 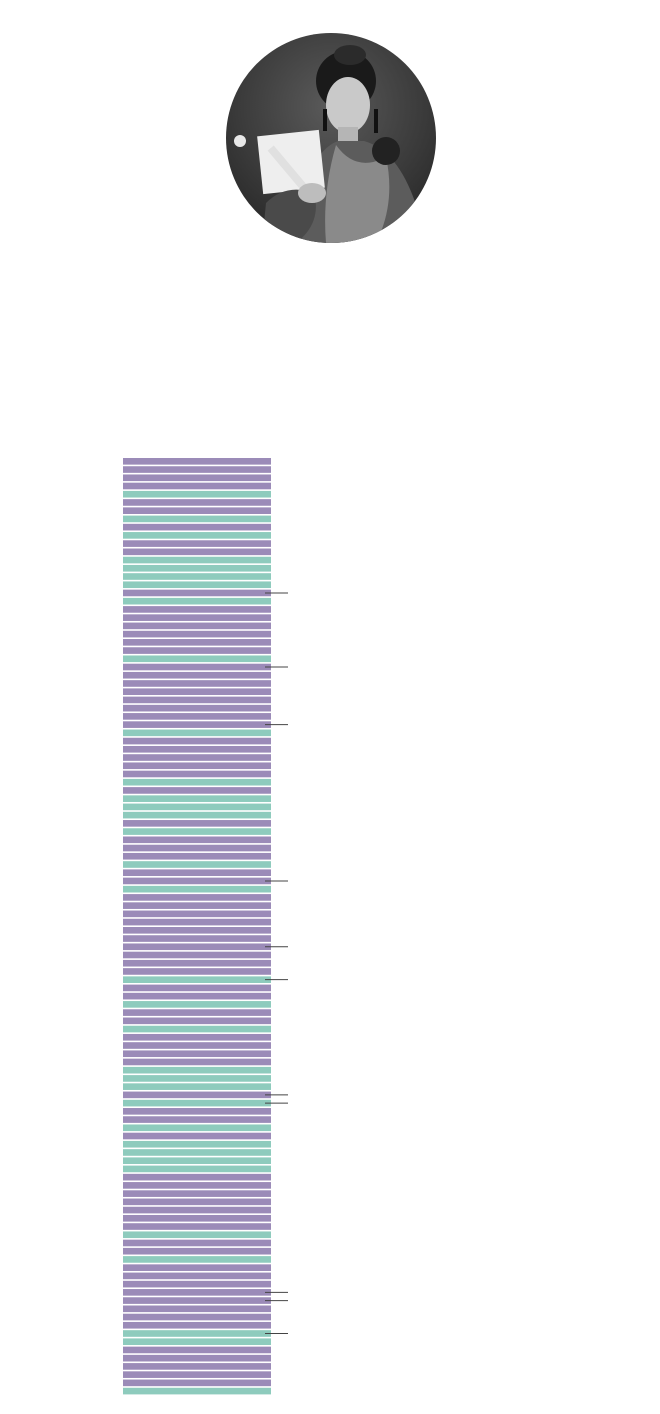 I want to click on bar-segments, so click(x=197, y=926).